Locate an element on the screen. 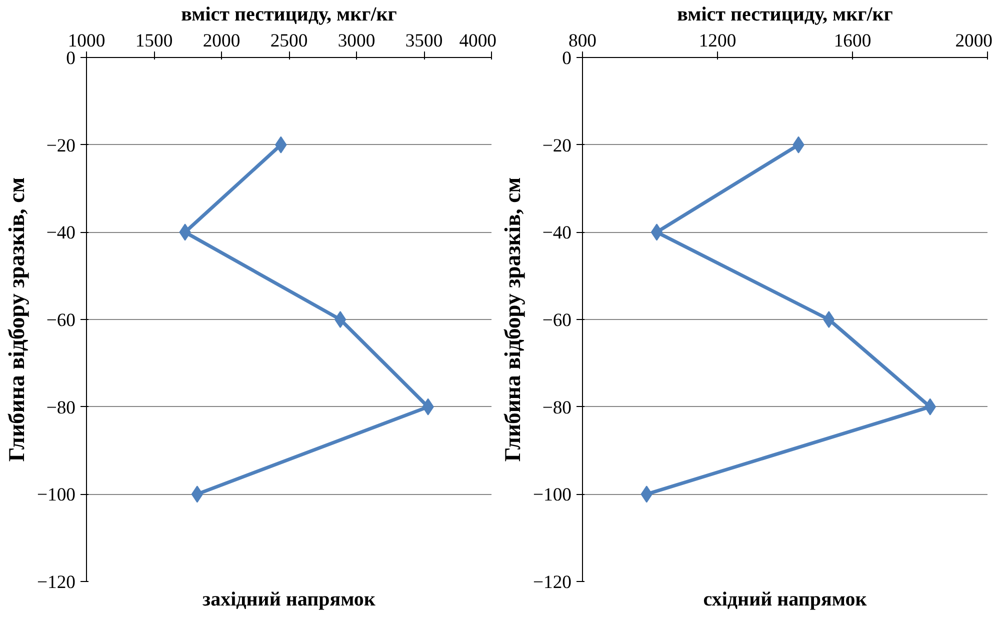 The width and height of the screenshot is (996, 619). x-tick-label: 2500 is located at coordinates (289, 41).